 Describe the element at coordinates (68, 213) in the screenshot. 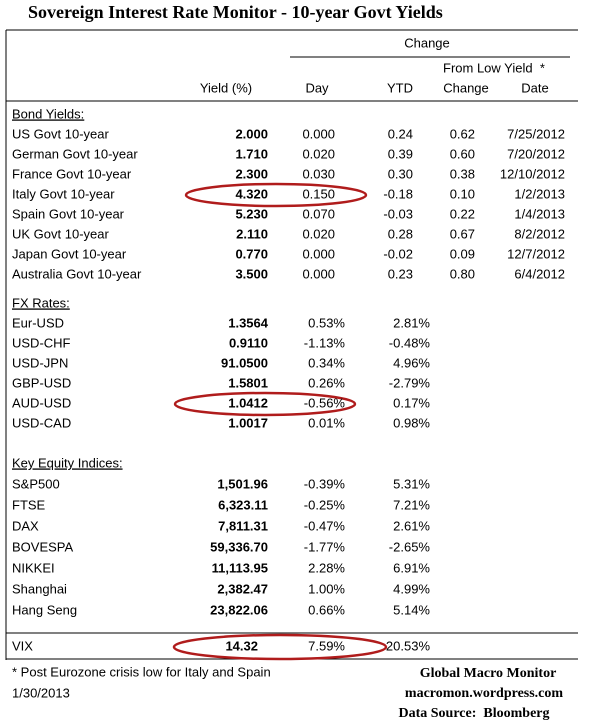

I see `row-label: Spain Govt 10-year` at that location.